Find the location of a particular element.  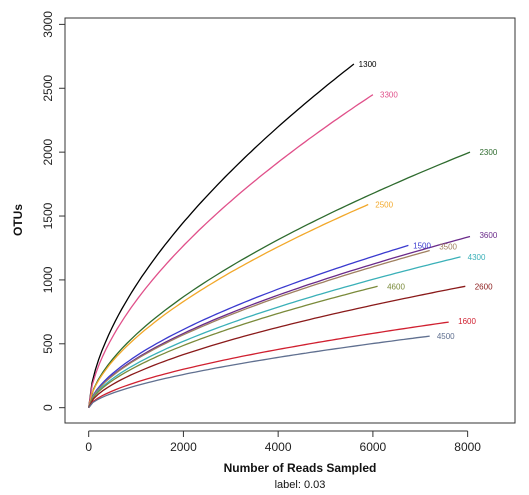

x-axis-title: Number of Reads Sampled is located at coordinates (300, 468).